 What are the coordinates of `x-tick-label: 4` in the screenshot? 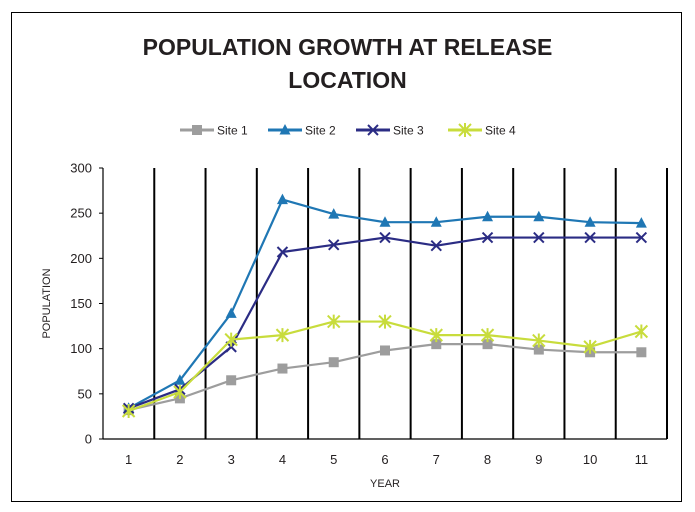 It's located at (282, 459).